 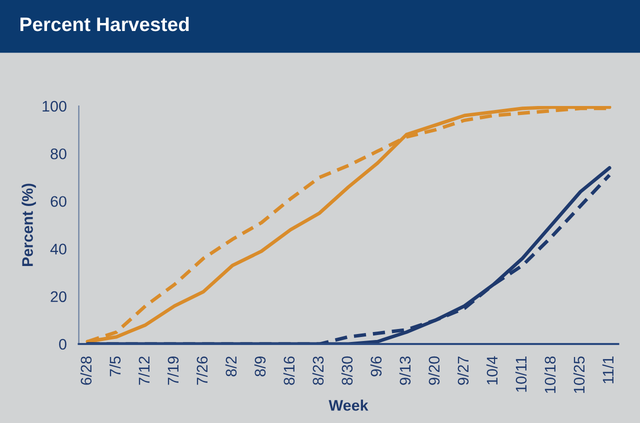 What do you see at coordinates (58, 296) in the screenshot?
I see `y-tick-label: 20` at bounding box center [58, 296].